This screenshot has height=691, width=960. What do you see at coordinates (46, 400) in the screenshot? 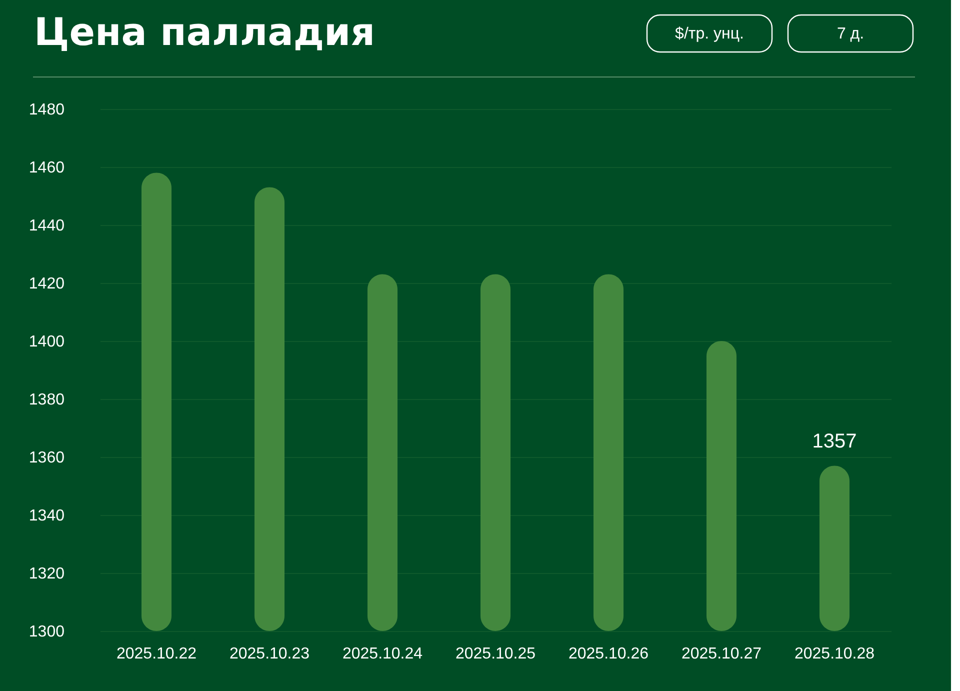
I see `y-tick-label: 1380` at bounding box center [46, 400].